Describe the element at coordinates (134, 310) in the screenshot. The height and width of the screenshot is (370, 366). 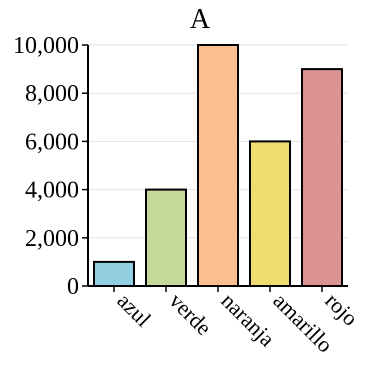
I see `x-tick-label: azul` at that location.